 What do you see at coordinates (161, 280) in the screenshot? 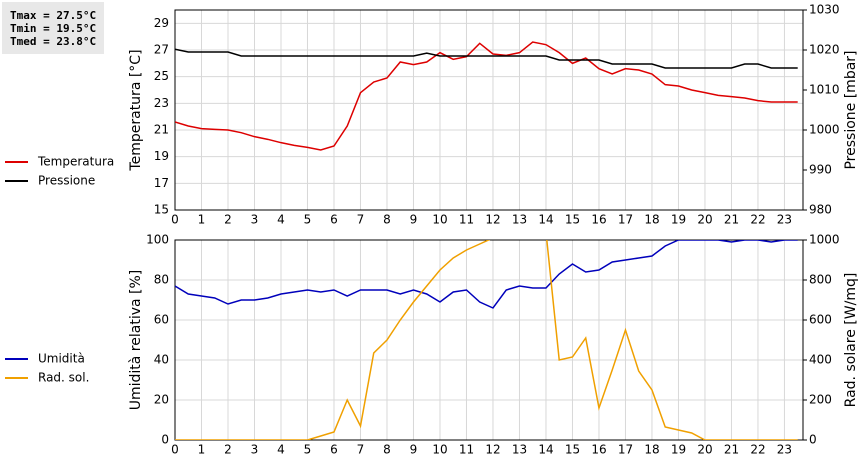
I see `y-tick-label: 80` at bounding box center [161, 280].